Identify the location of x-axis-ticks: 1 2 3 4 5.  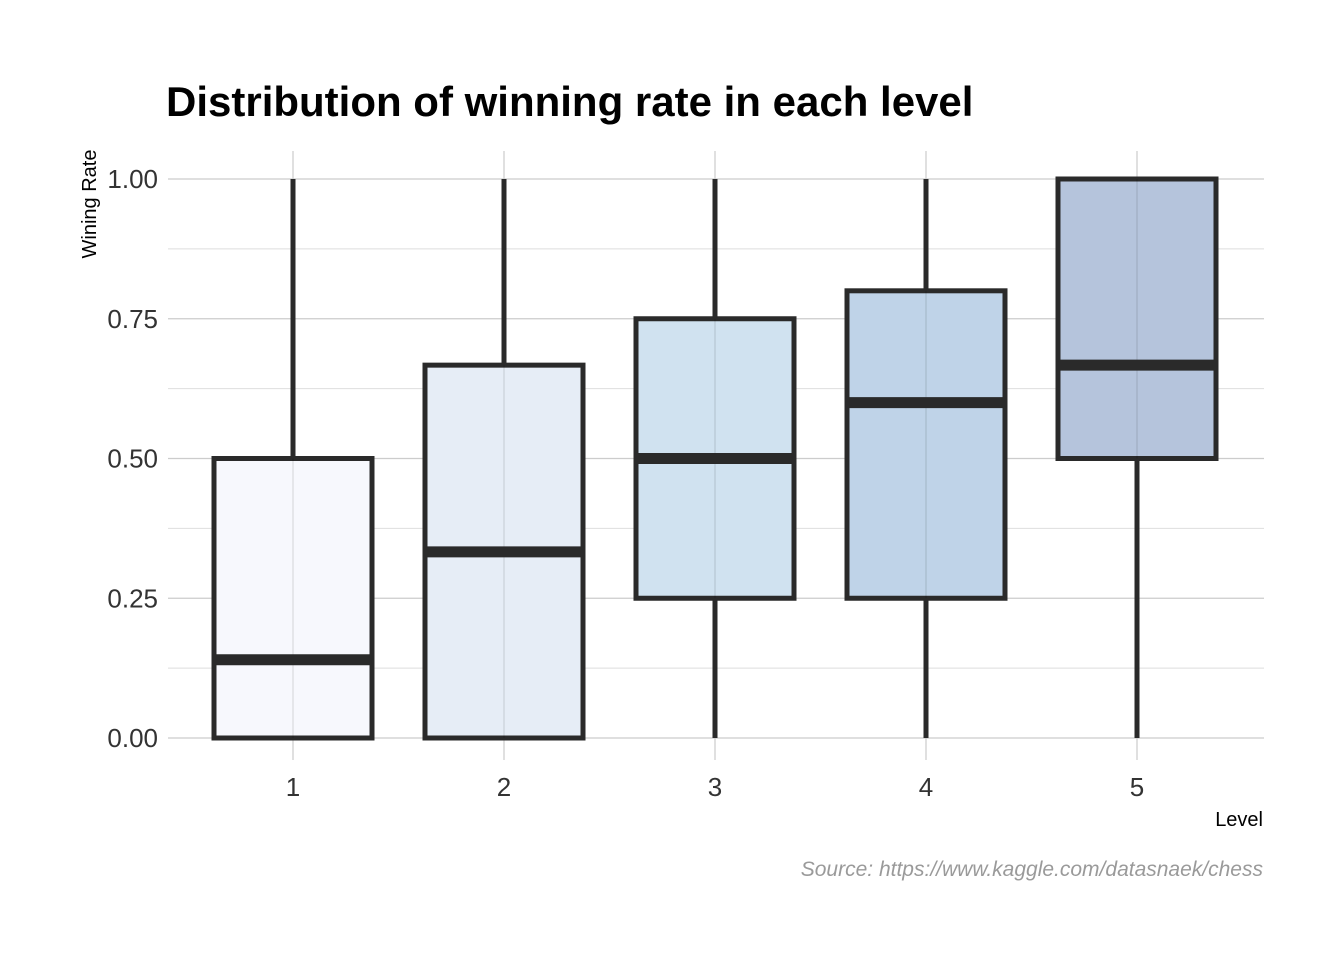
(715, 787).